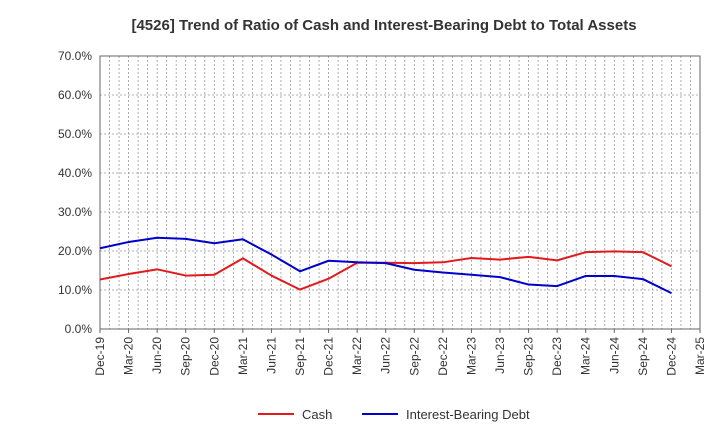  What do you see at coordinates (414, 356) in the screenshot?
I see `x-tick-label: Sep-22` at bounding box center [414, 356].